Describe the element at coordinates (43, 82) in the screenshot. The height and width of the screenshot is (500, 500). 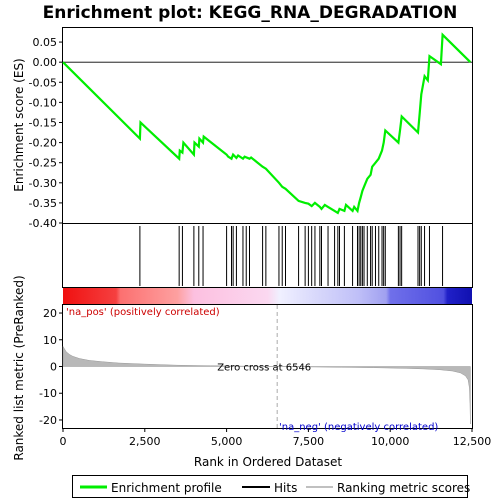
I see `es-ytick-label: -0.05` at that location.